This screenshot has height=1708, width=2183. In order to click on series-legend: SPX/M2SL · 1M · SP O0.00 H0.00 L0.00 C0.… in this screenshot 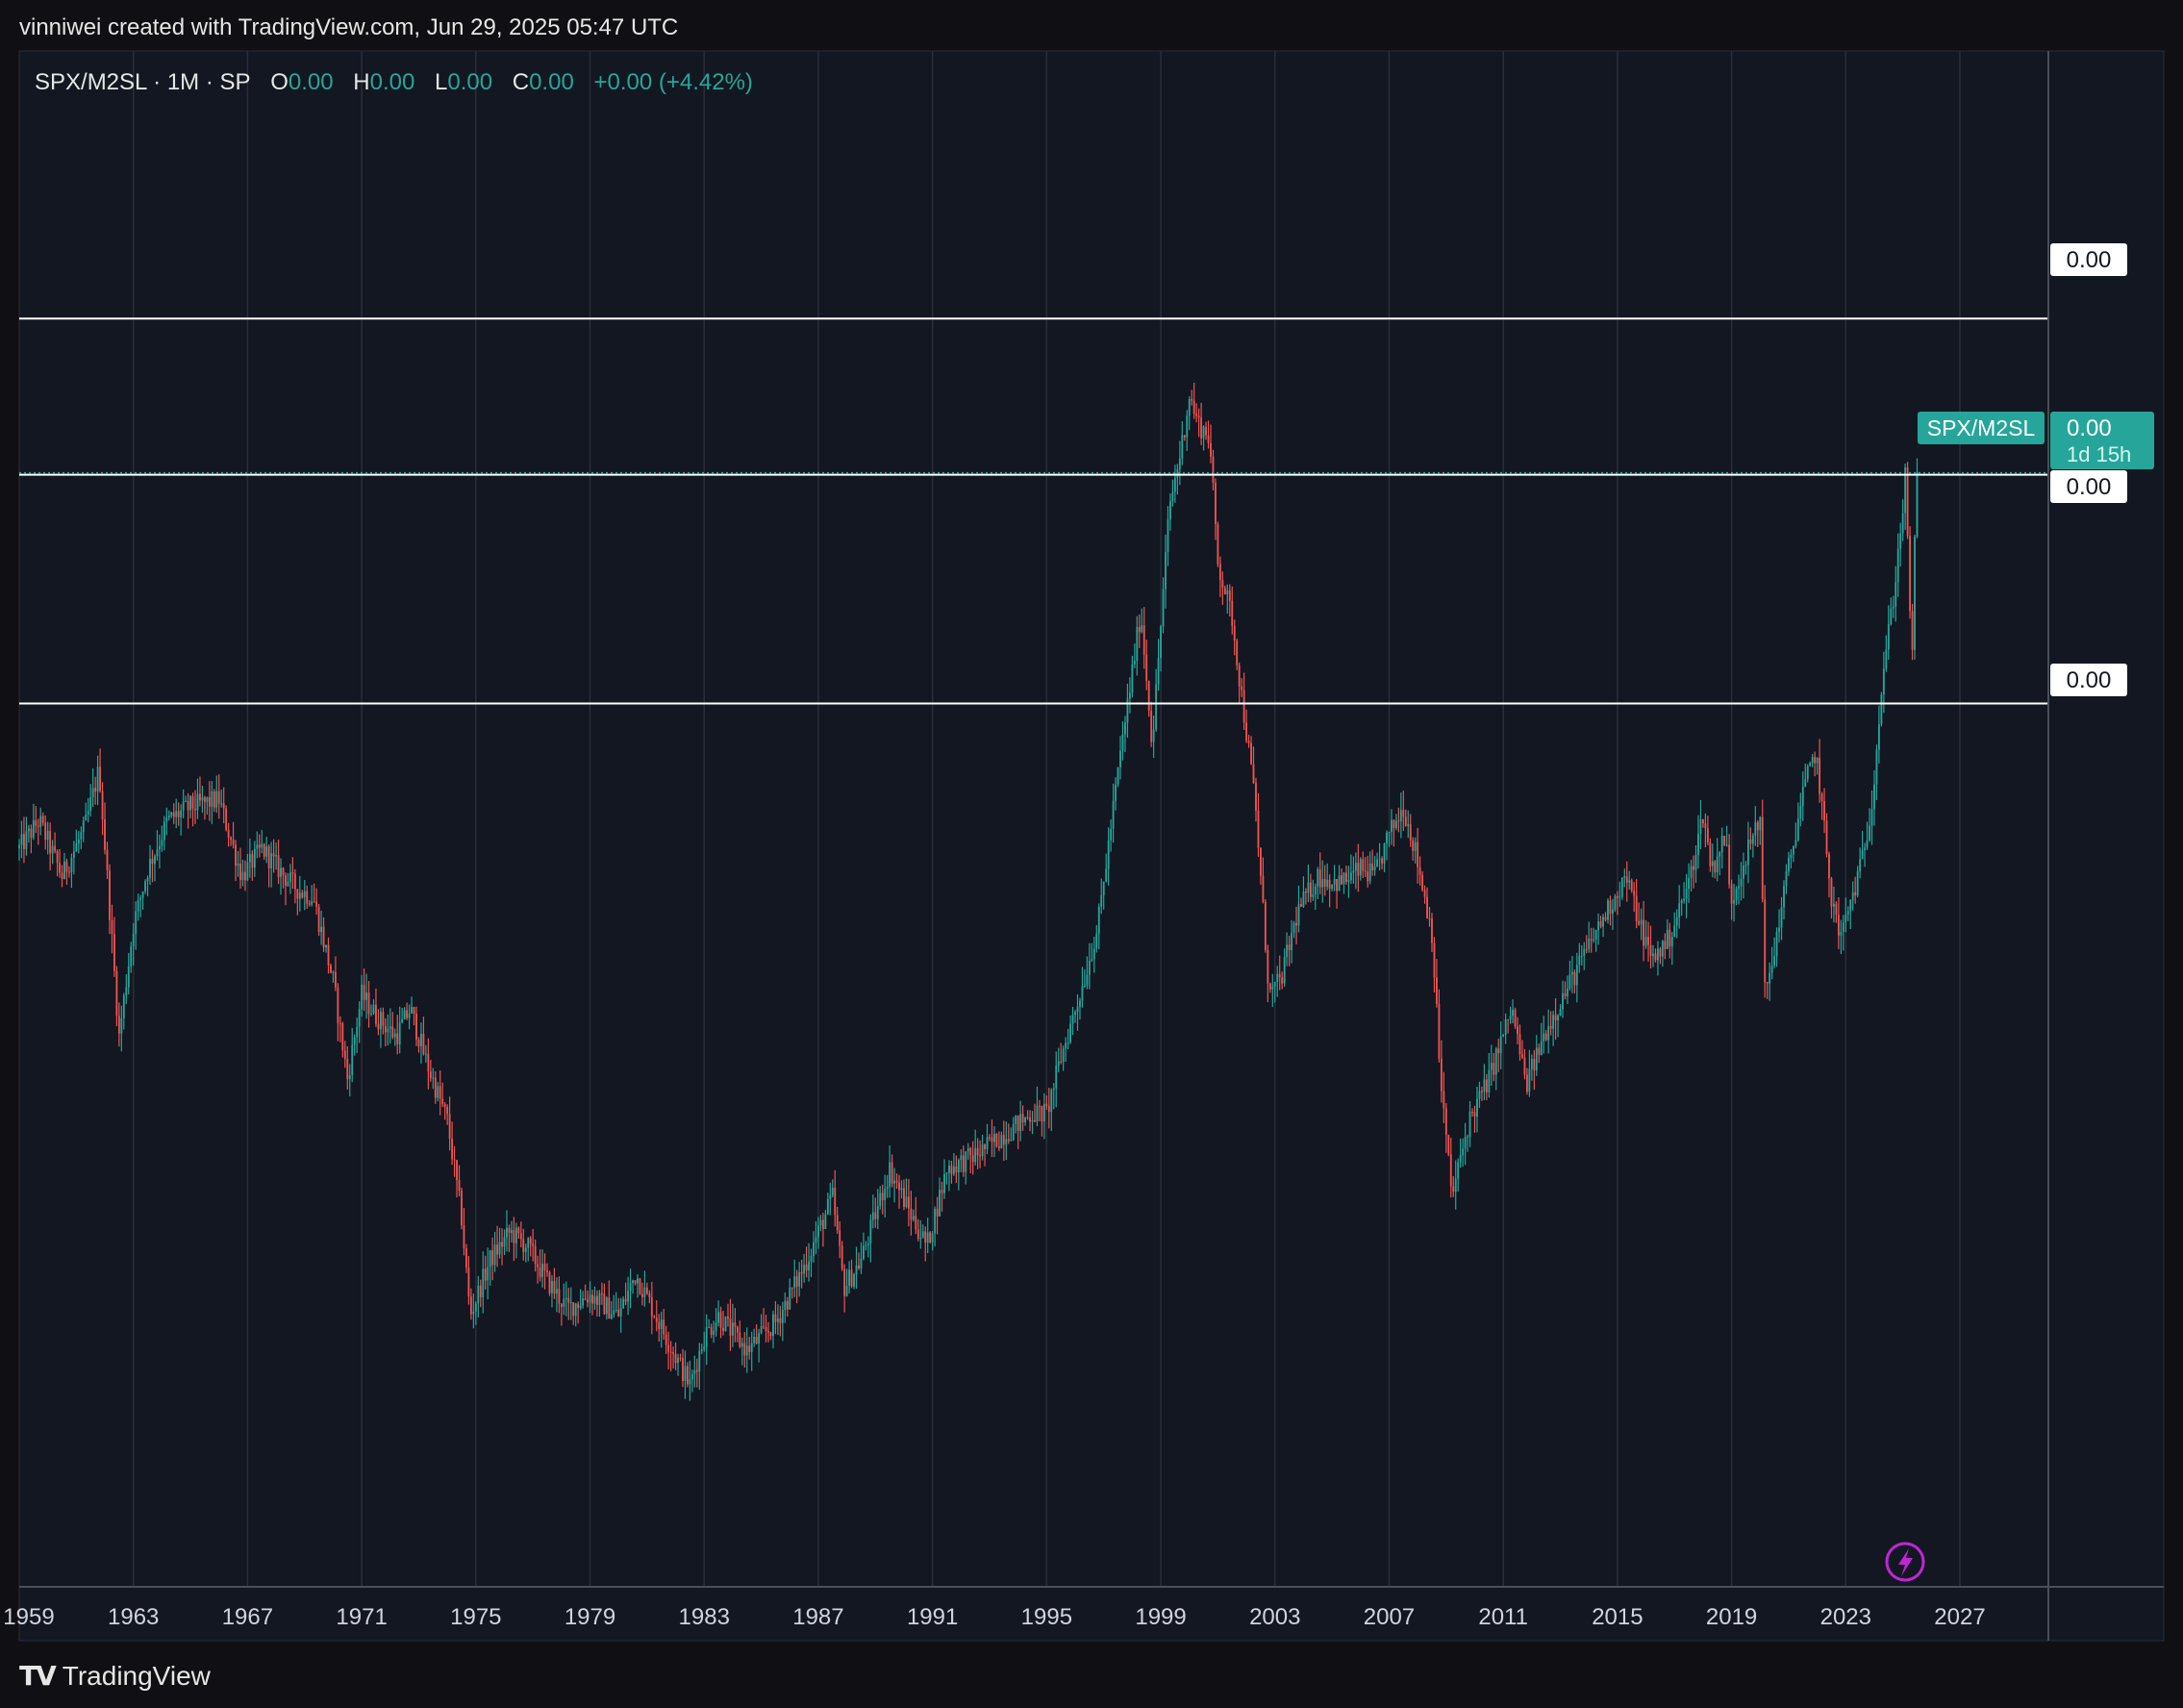, I will do `click(394, 82)`.